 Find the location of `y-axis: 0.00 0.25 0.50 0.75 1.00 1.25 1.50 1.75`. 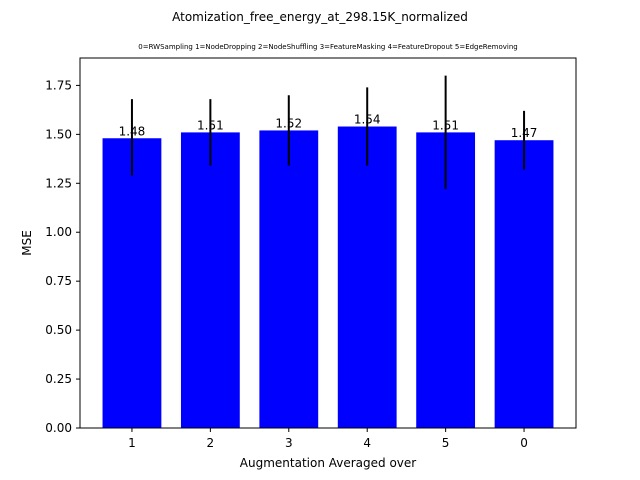

y-axis: 0.00 0.25 0.50 0.75 1.00 1.25 1.50 1.75 is located at coordinates (62, 256).